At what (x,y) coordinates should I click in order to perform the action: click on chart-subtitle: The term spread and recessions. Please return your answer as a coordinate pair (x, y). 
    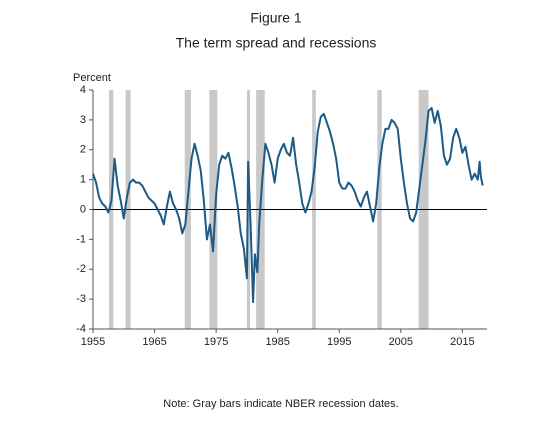
    Looking at the image, I should click on (276, 43).